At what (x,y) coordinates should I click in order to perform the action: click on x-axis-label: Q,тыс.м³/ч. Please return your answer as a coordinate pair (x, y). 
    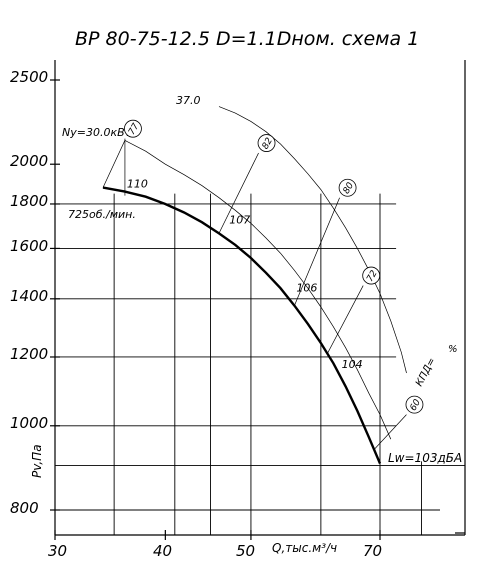
    Looking at the image, I should click on (304, 548).